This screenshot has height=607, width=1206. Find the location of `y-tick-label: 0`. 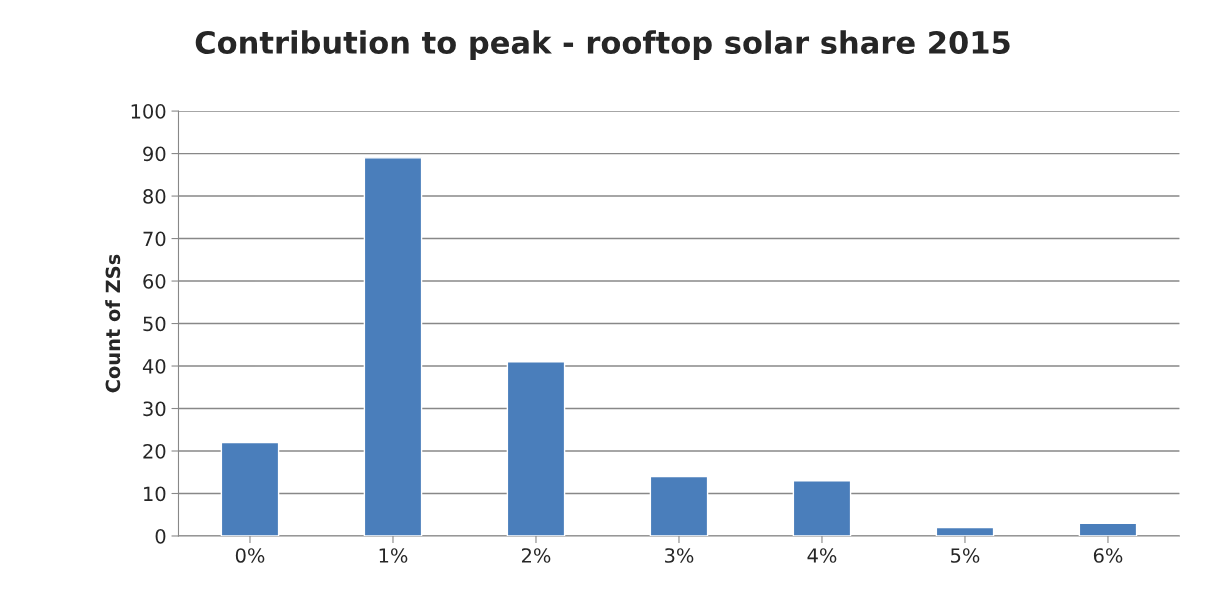

y-tick-label: 0 is located at coordinates (160, 536).